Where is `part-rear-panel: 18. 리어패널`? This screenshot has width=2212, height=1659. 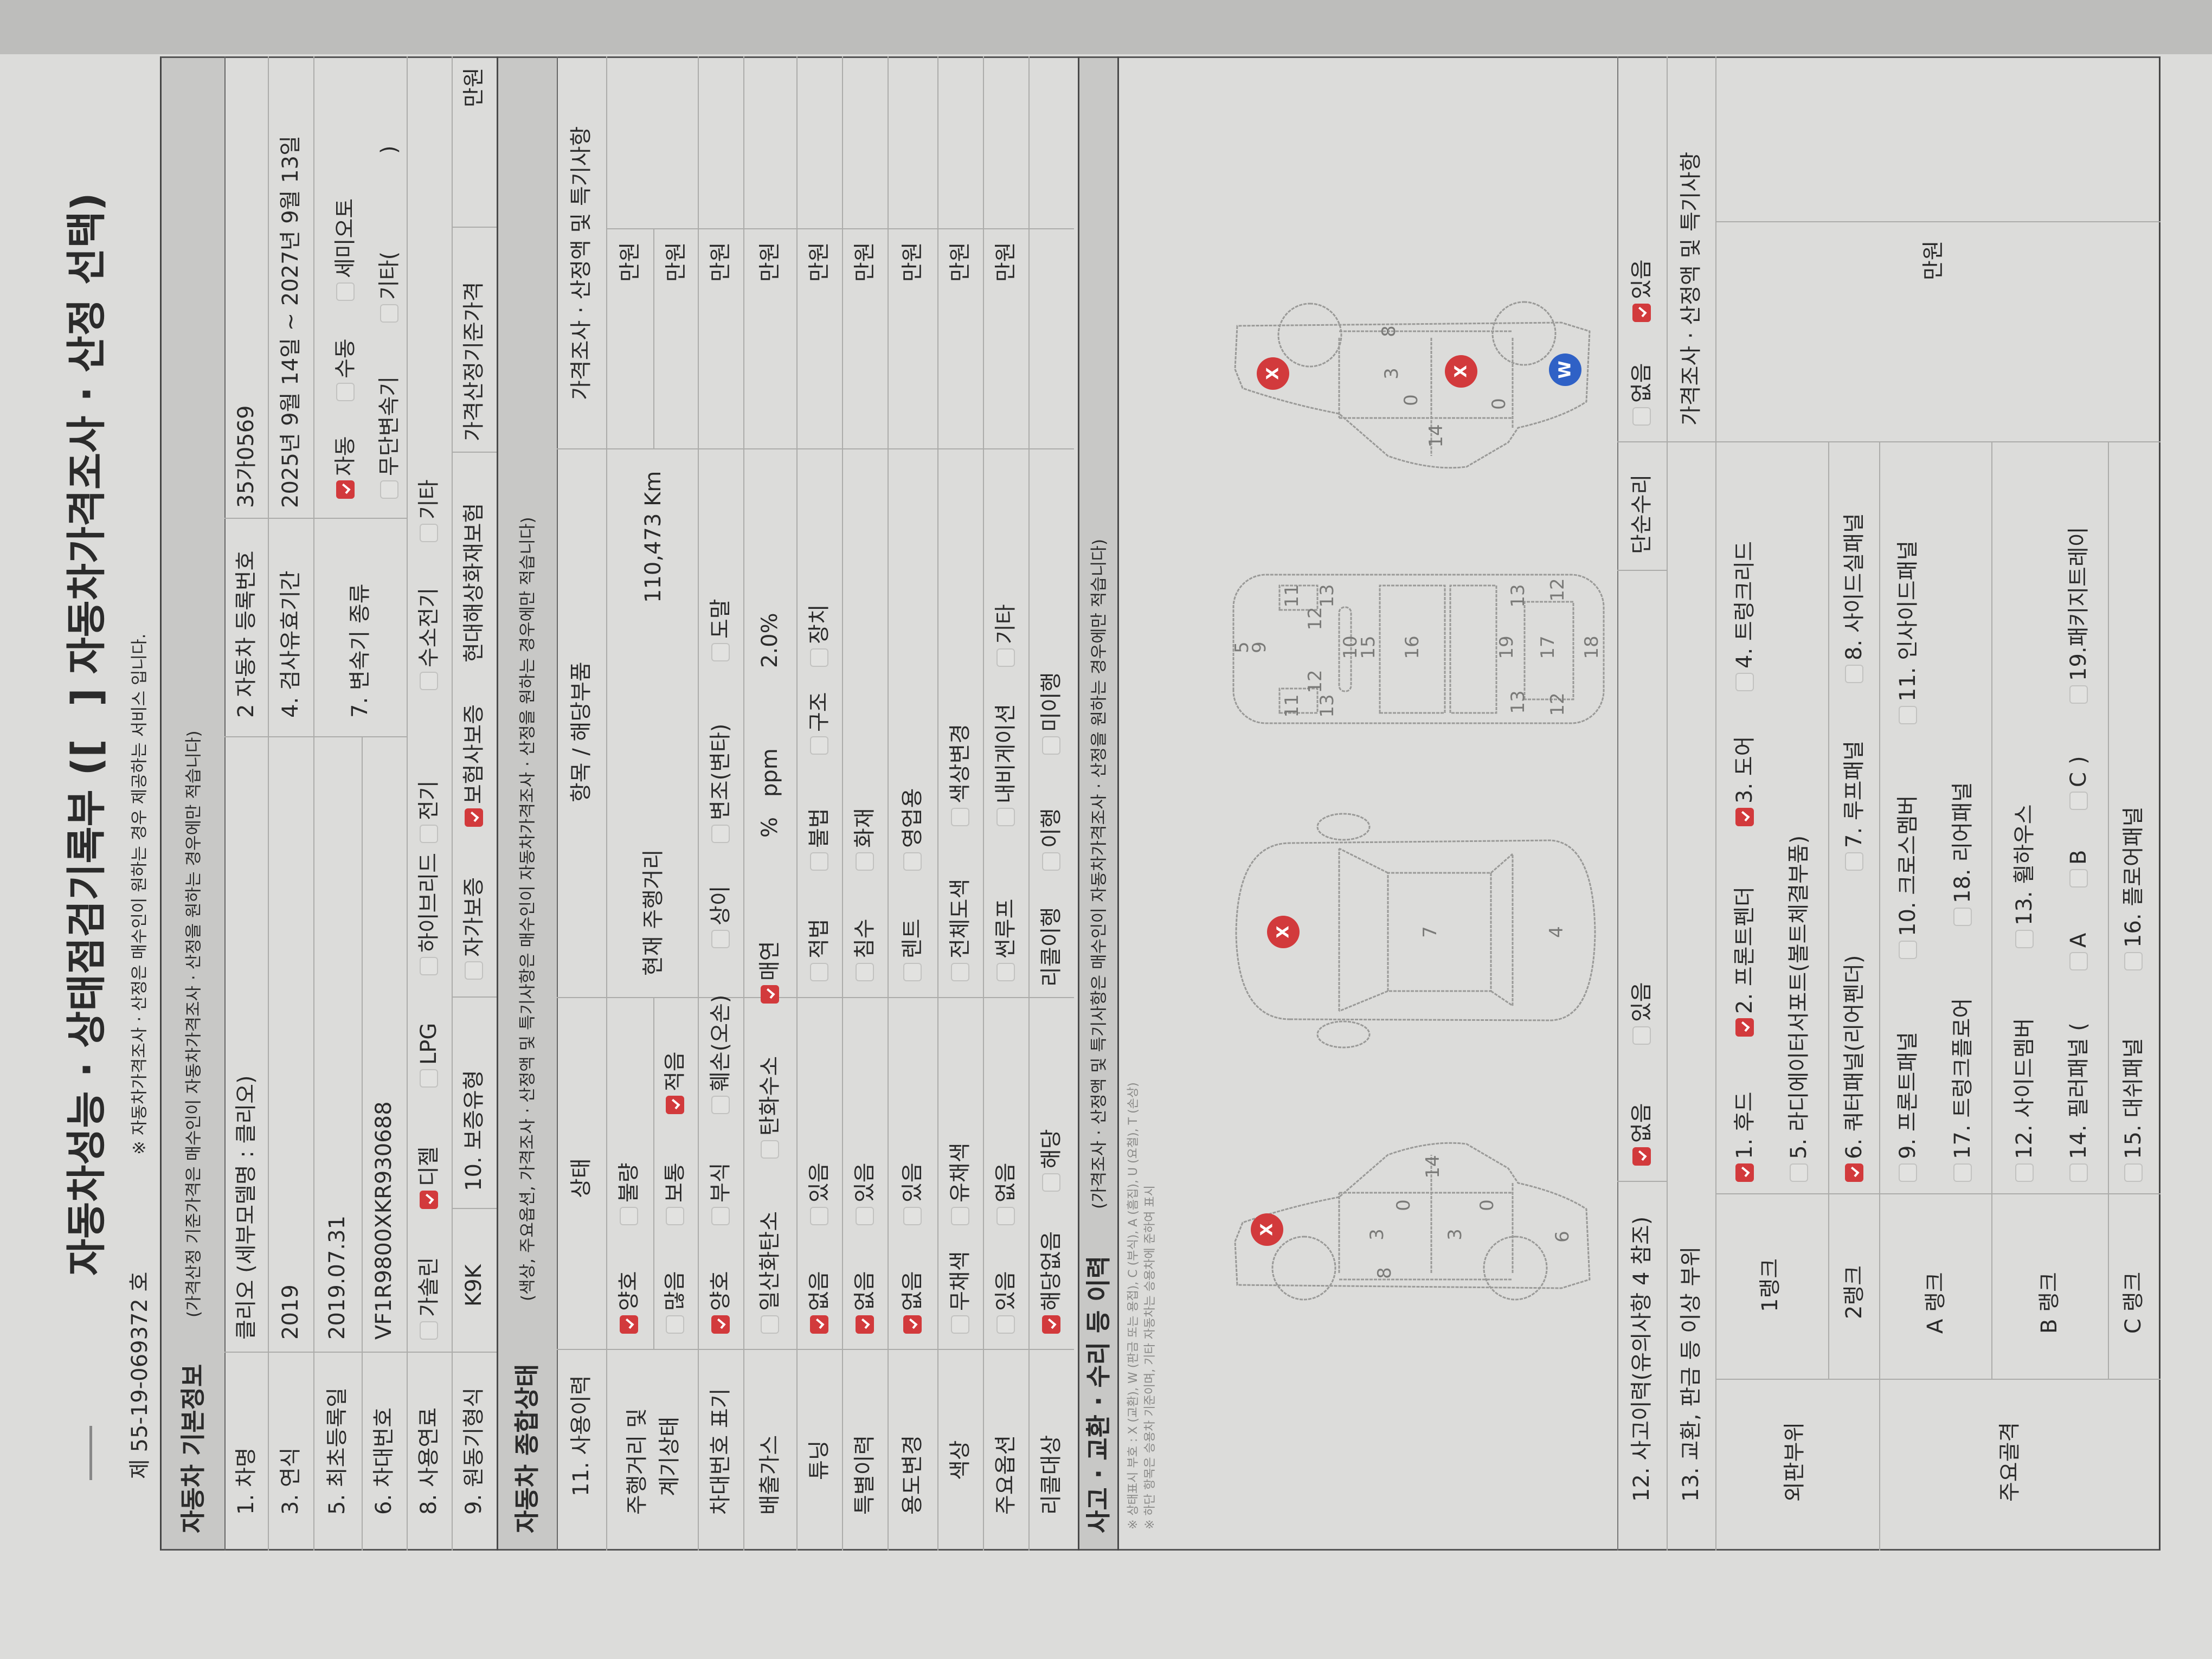
part-rear-panel: 18. 리어패널 is located at coordinates (1962, 854).